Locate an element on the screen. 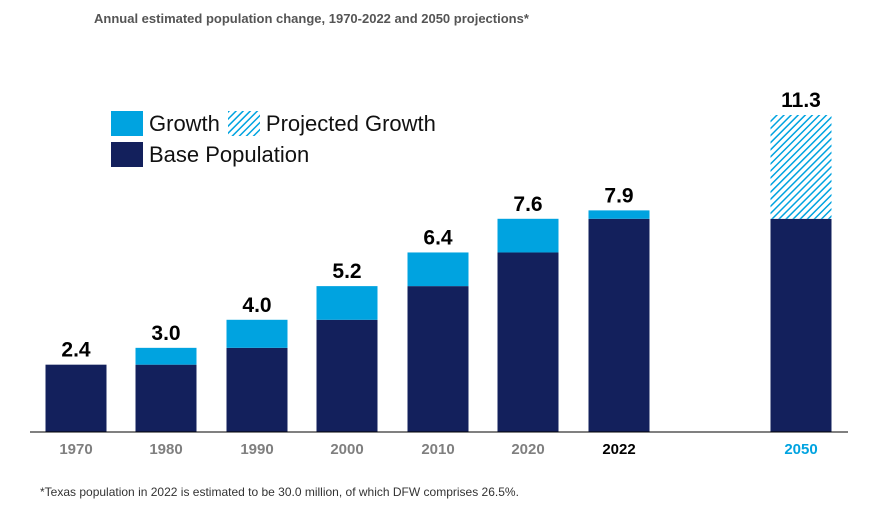 The height and width of the screenshot is (512, 872). bar-growth-2022 is located at coordinates (619, 214).